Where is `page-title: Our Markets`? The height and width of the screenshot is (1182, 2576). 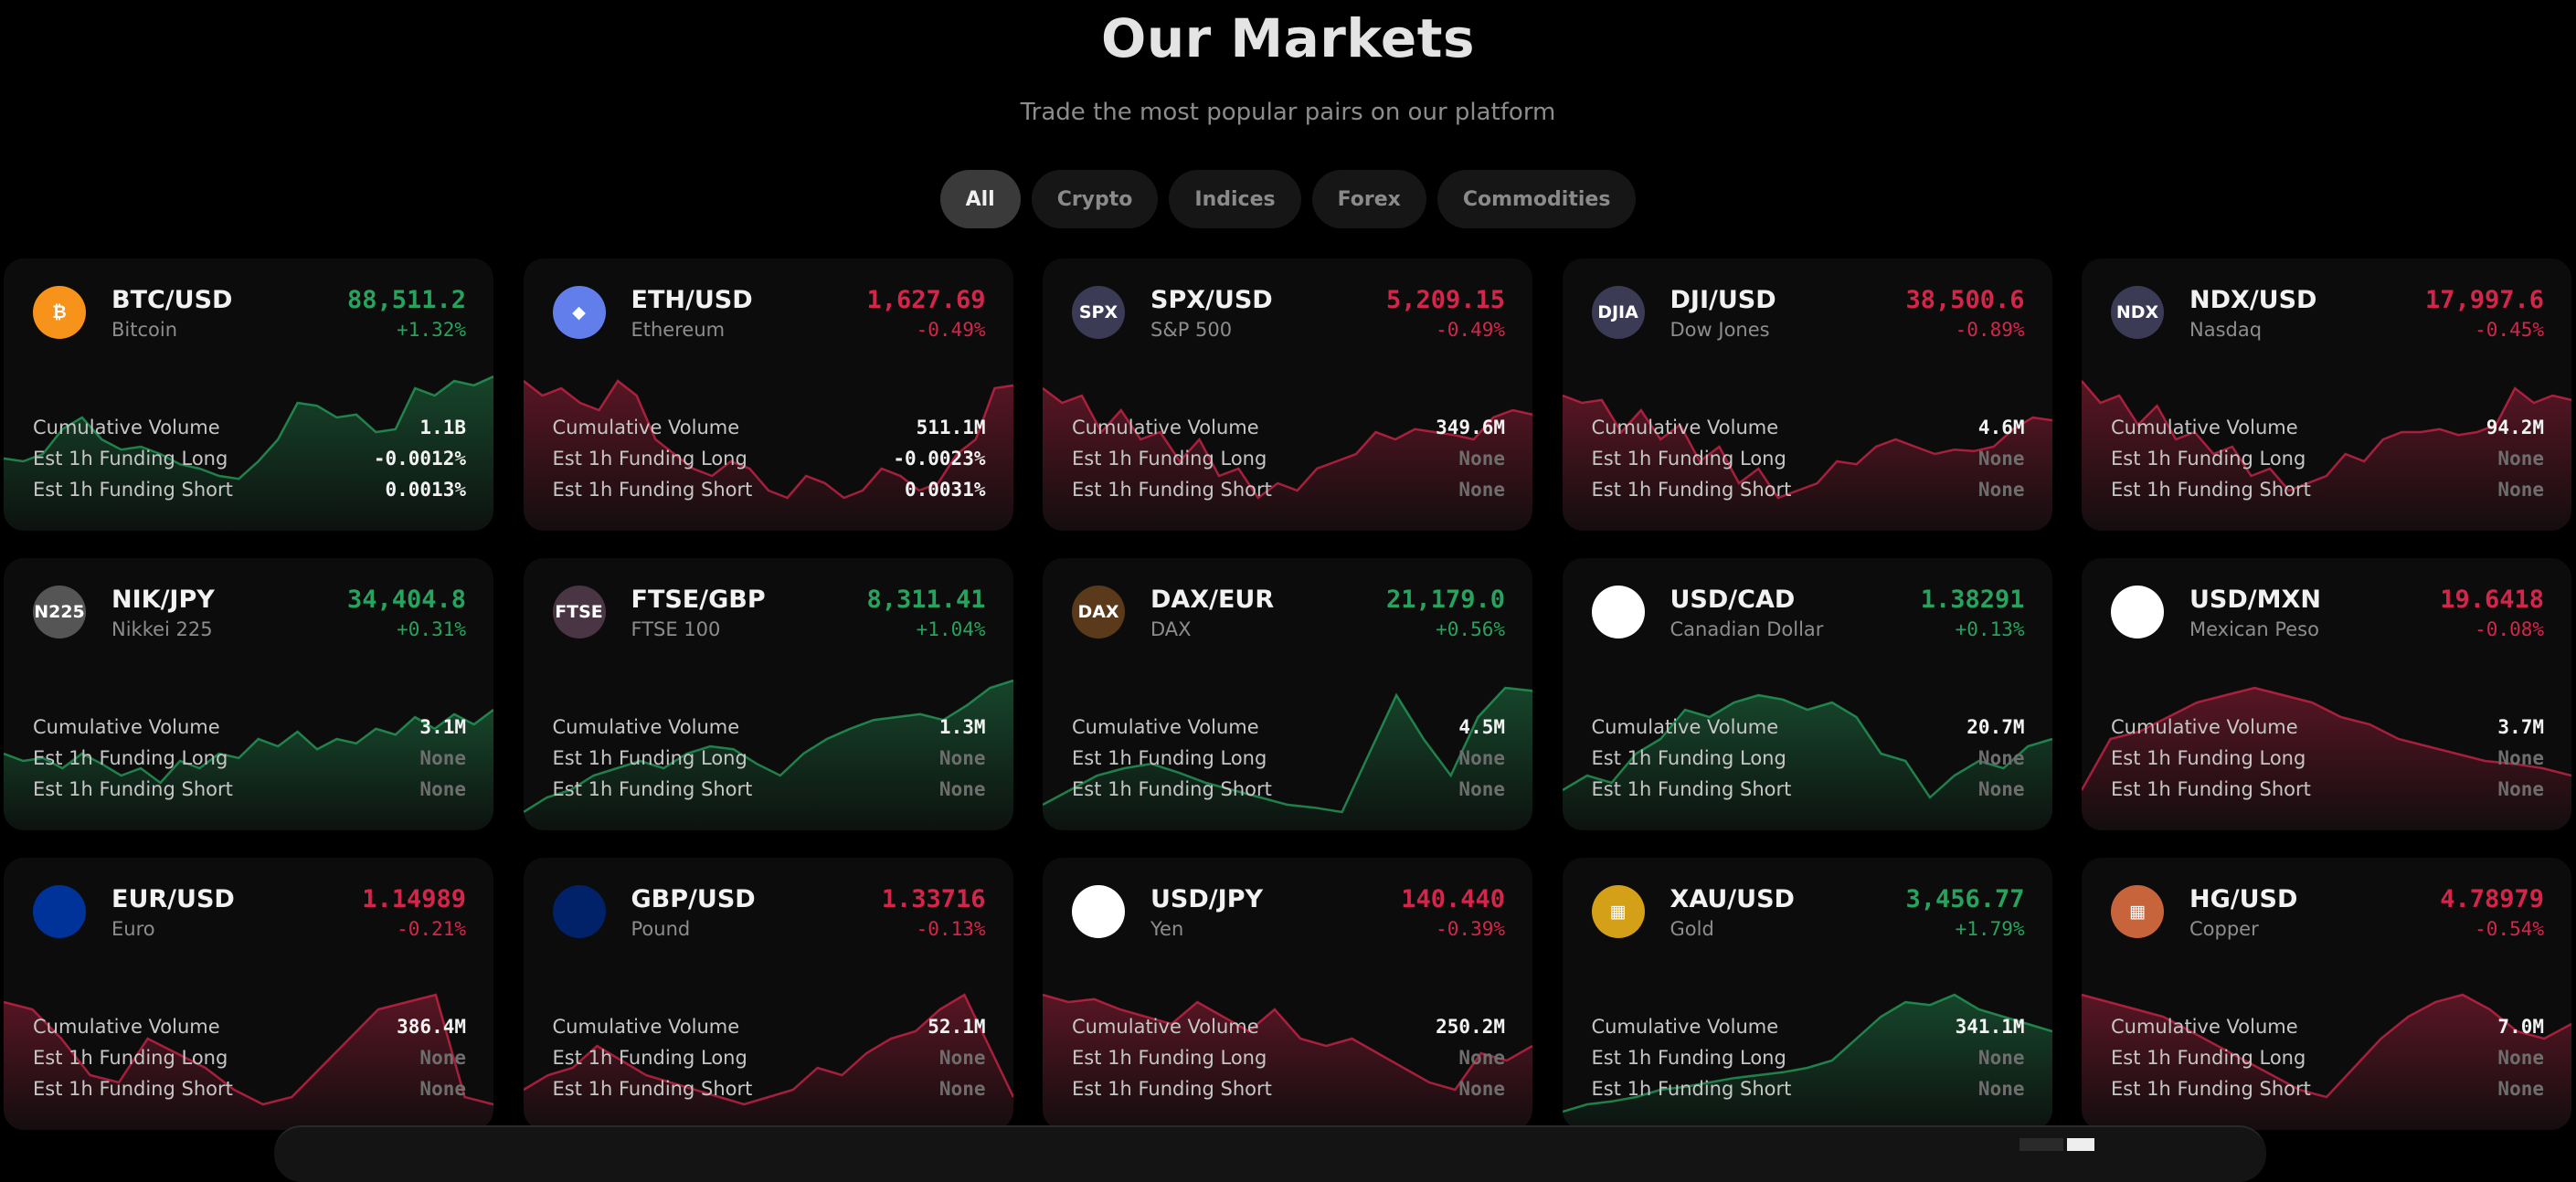
page-title: Our Markets is located at coordinates (1288, 38).